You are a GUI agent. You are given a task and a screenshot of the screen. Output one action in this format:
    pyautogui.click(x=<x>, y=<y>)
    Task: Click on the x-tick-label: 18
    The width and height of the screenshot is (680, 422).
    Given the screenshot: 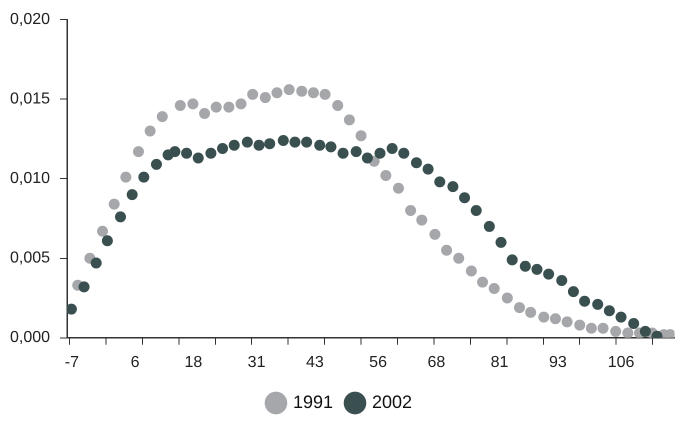 What is the action you would take?
    pyautogui.click(x=193, y=362)
    